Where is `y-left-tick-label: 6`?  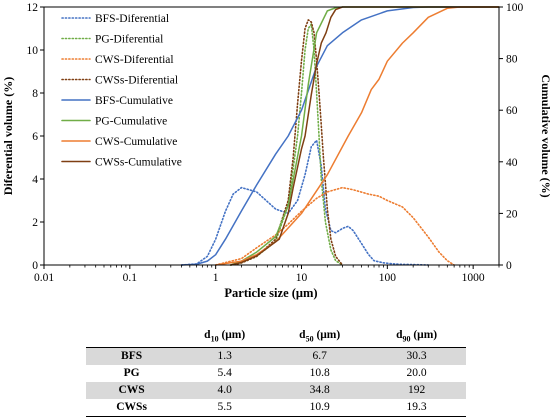 y-left-tick-label: 6 is located at coordinates (35, 137).